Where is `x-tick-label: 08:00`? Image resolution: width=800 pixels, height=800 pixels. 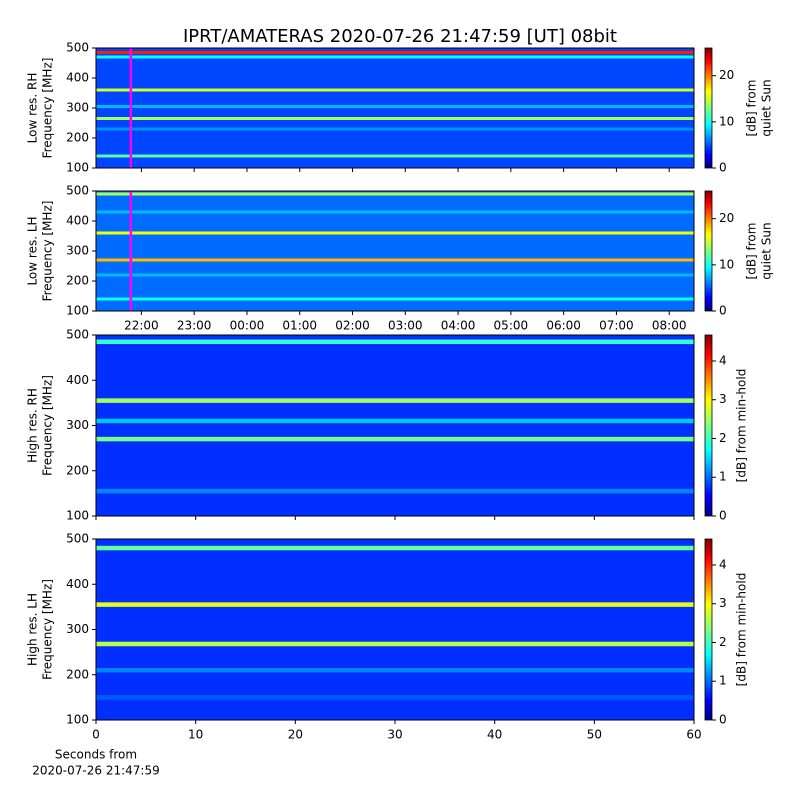
x-tick-label: 08:00 is located at coordinates (669, 326).